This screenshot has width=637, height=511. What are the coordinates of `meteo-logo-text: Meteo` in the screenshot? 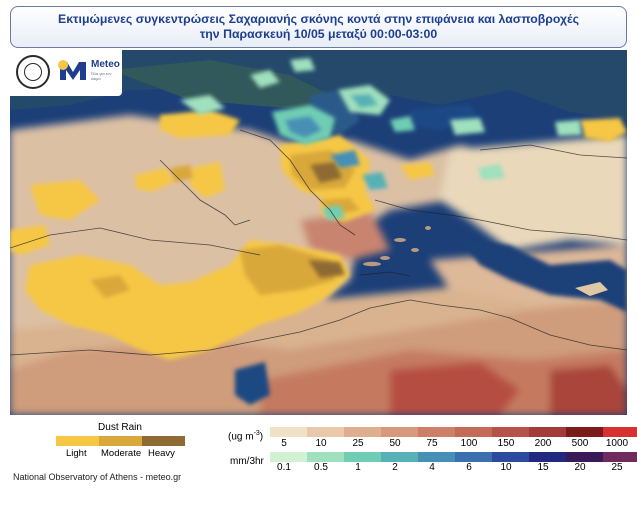 It's located at (105, 64).